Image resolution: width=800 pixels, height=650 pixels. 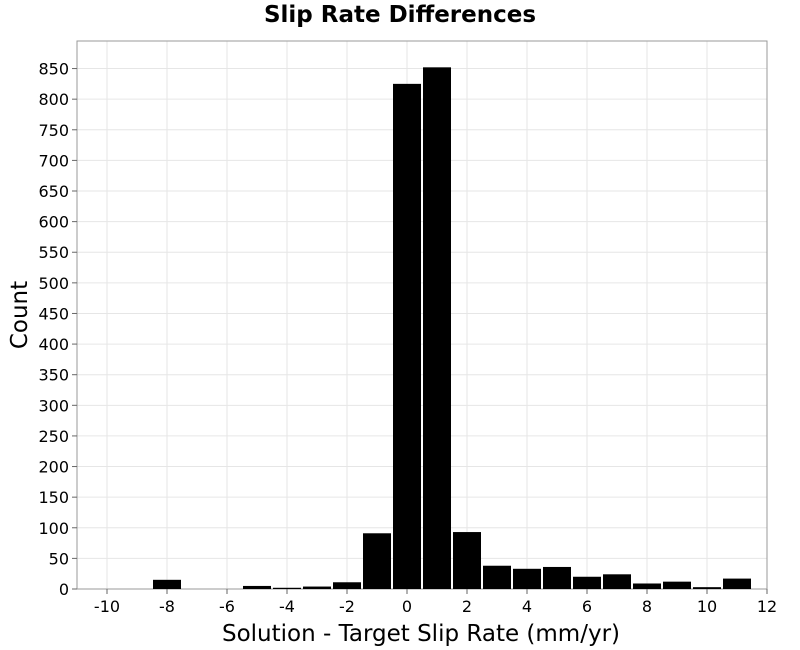 What do you see at coordinates (287, 606) in the screenshot?
I see `x-tick-label: -4` at bounding box center [287, 606].